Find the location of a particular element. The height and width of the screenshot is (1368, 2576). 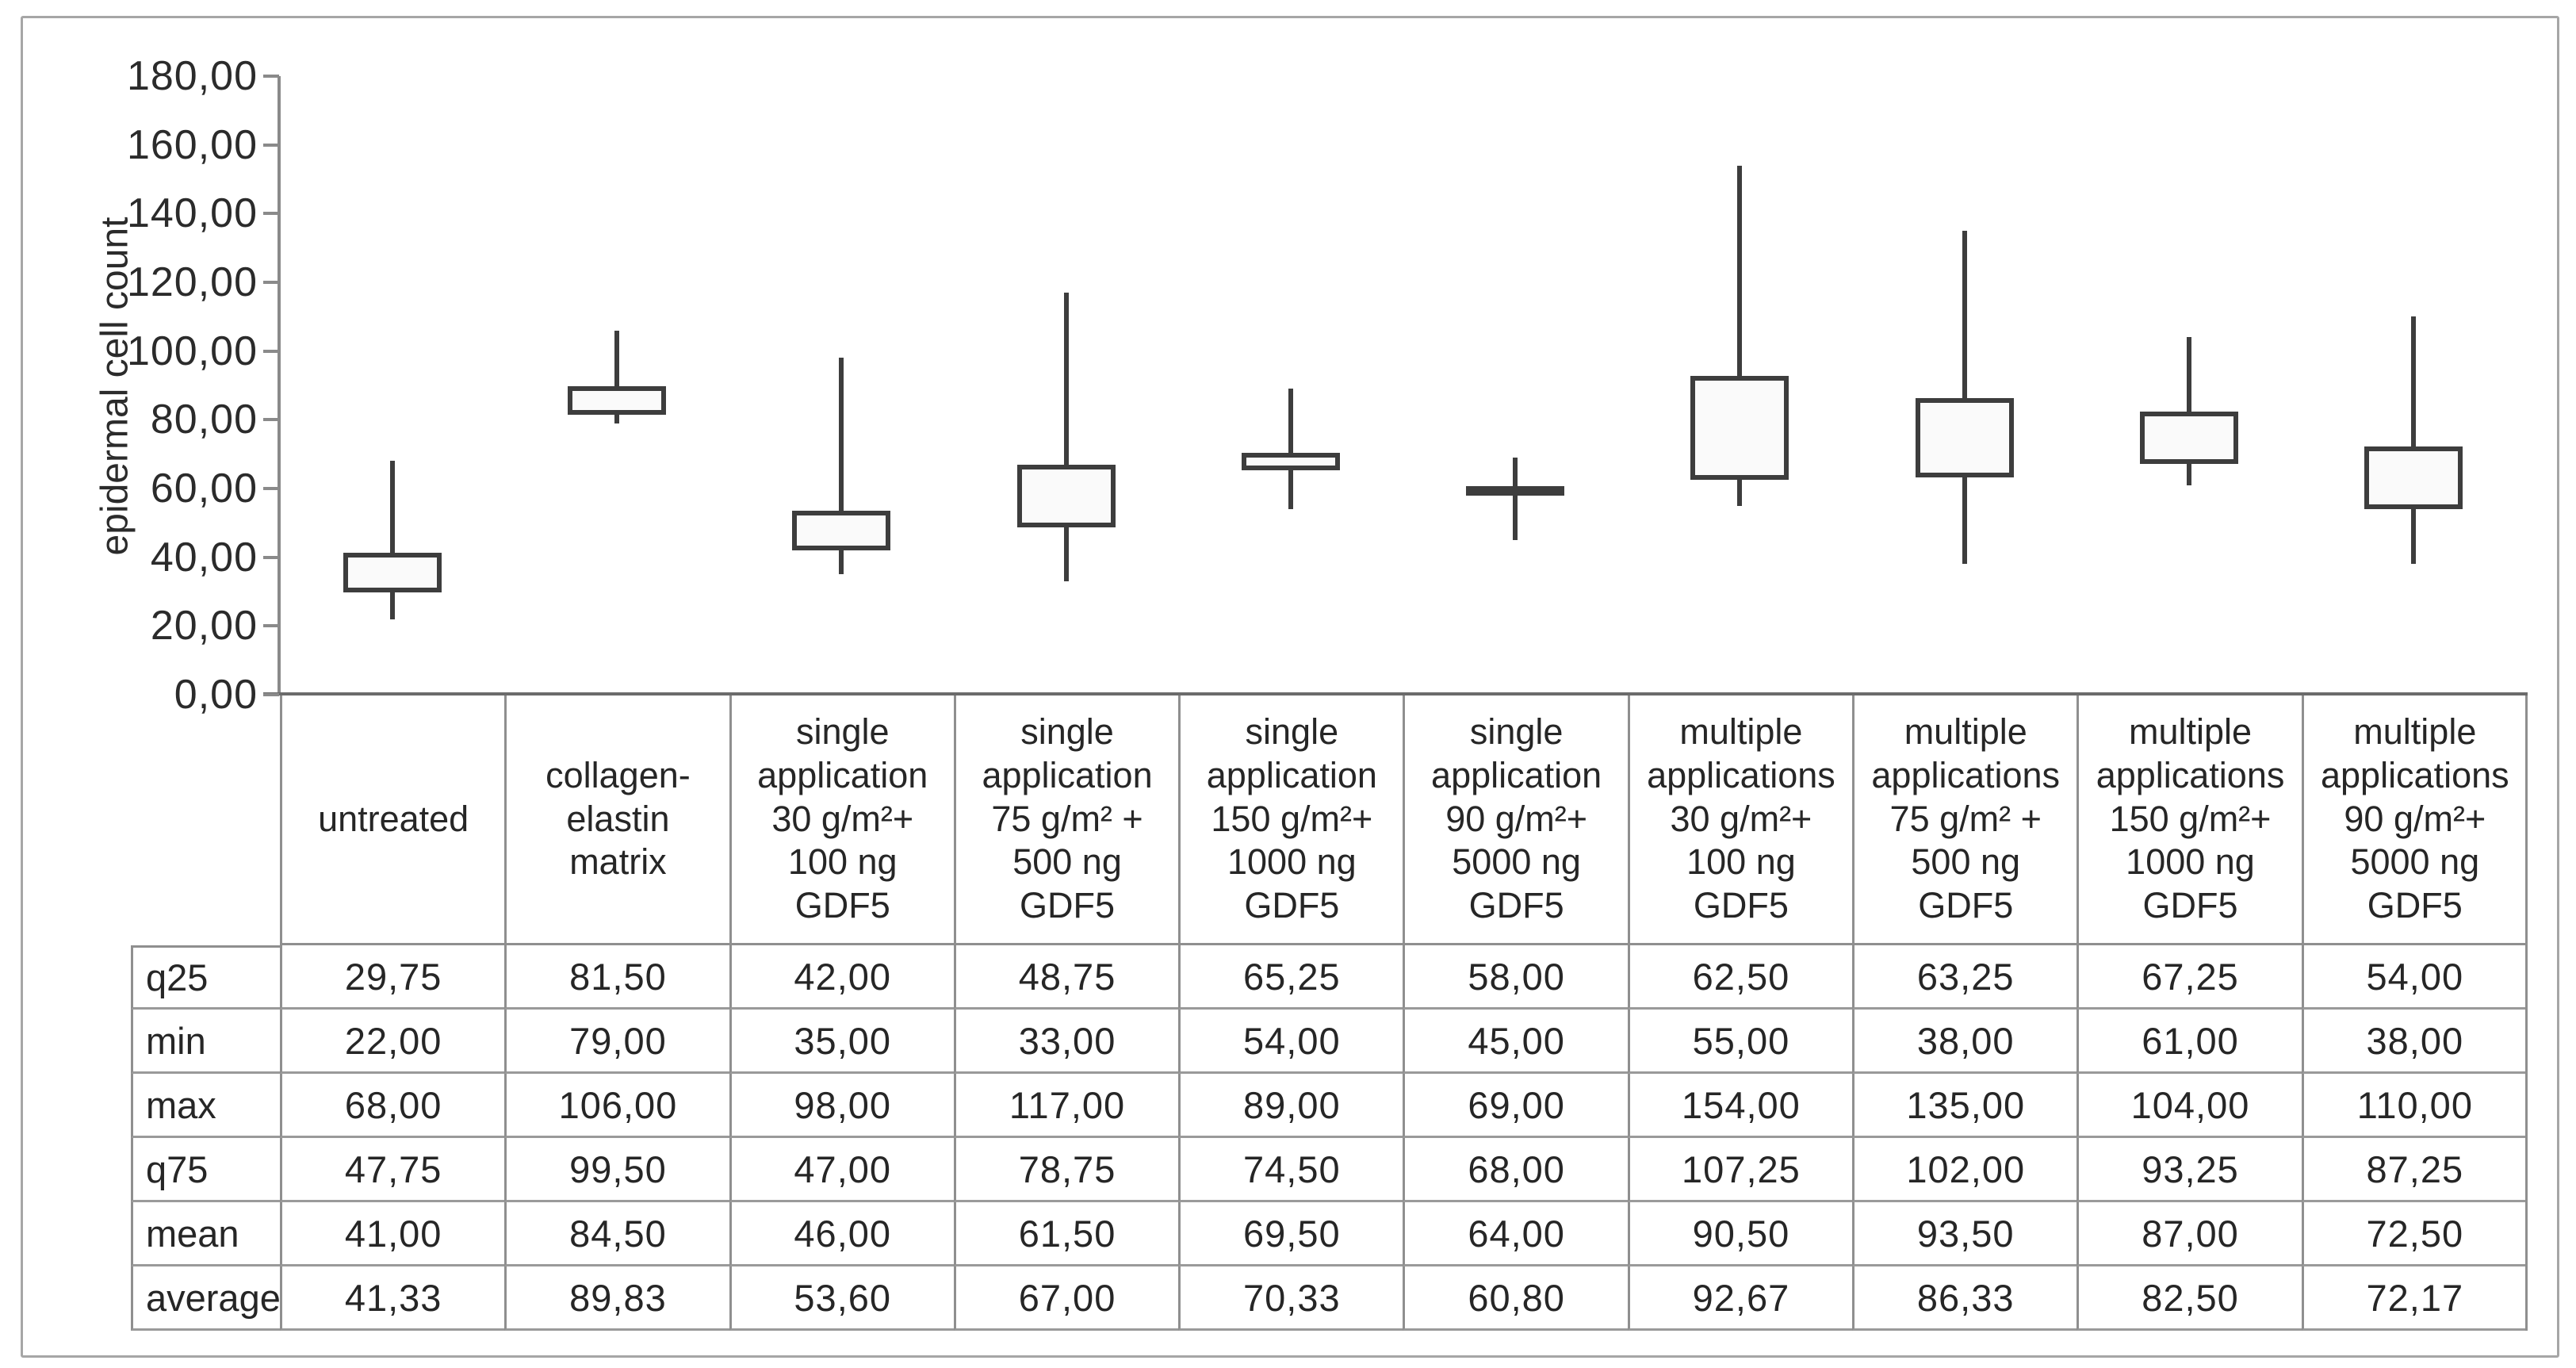

y-tick-label: 120,00 is located at coordinates (192, 282).